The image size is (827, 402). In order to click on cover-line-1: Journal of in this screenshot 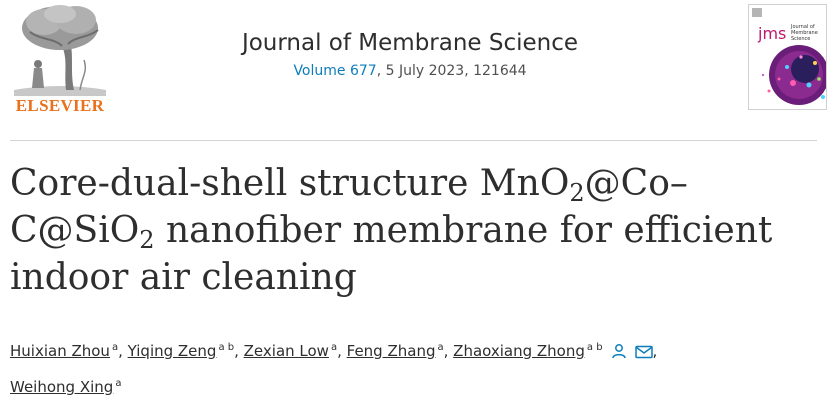, I will do `click(802, 27)`.